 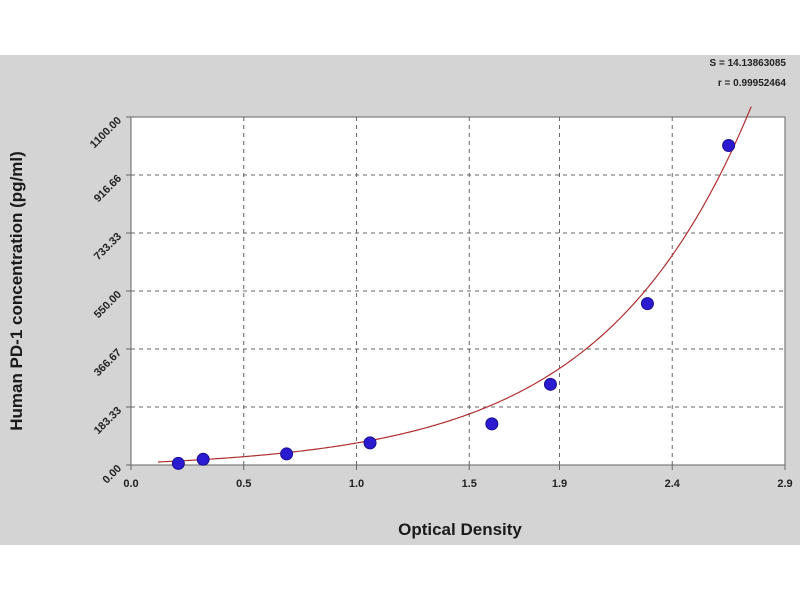 I want to click on y-tick-label: 733.33, so click(x=108, y=247).